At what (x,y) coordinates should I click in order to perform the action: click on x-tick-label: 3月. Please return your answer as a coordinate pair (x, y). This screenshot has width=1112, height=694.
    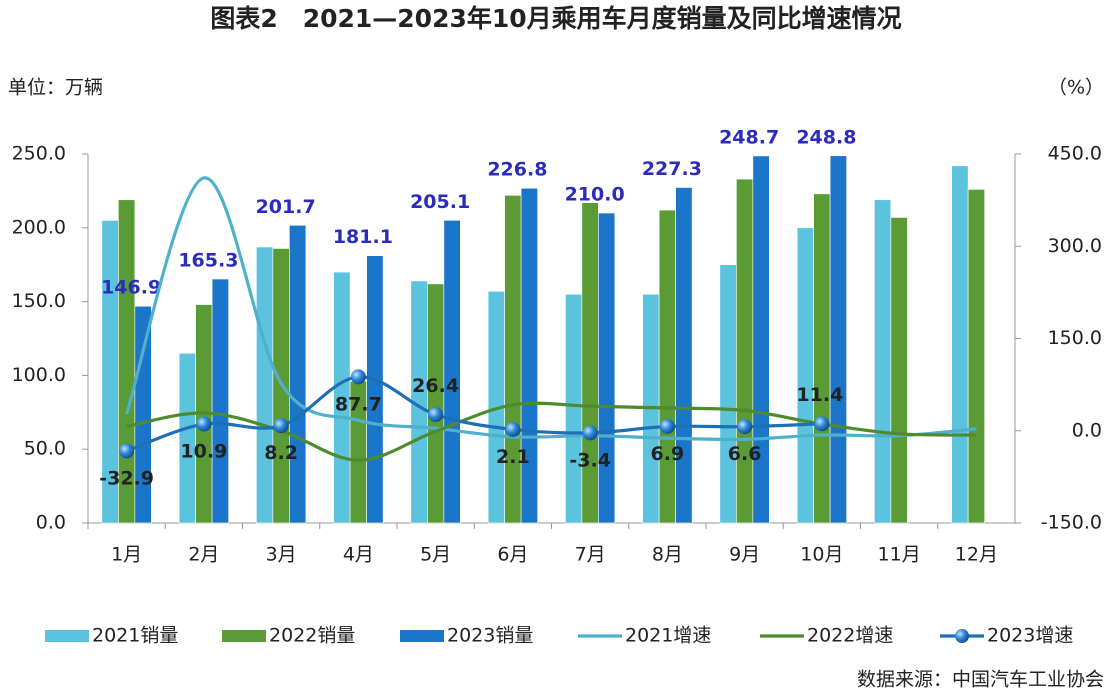
    Looking at the image, I should click on (281, 555).